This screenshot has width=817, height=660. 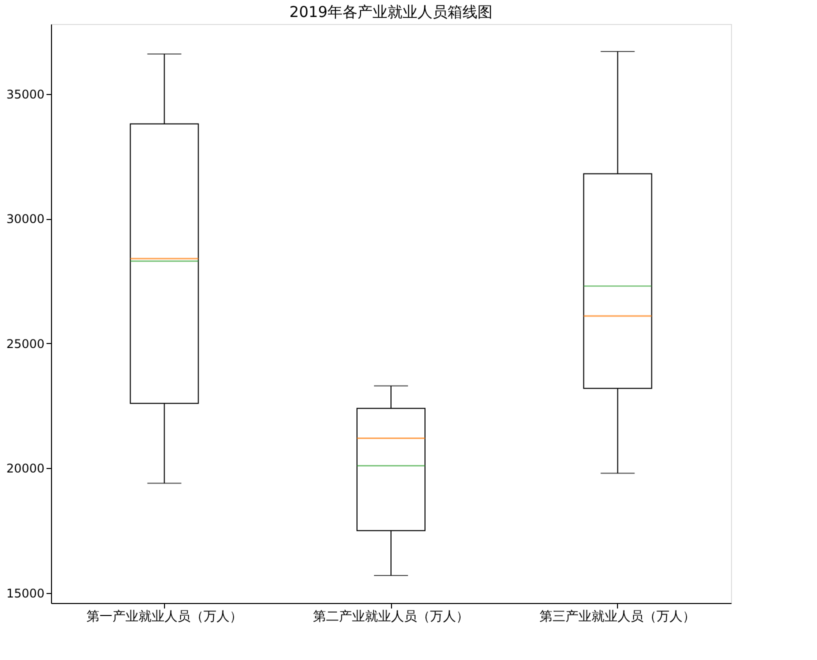 I want to click on y-tick-label: 30000, so click(x=25, y=219).